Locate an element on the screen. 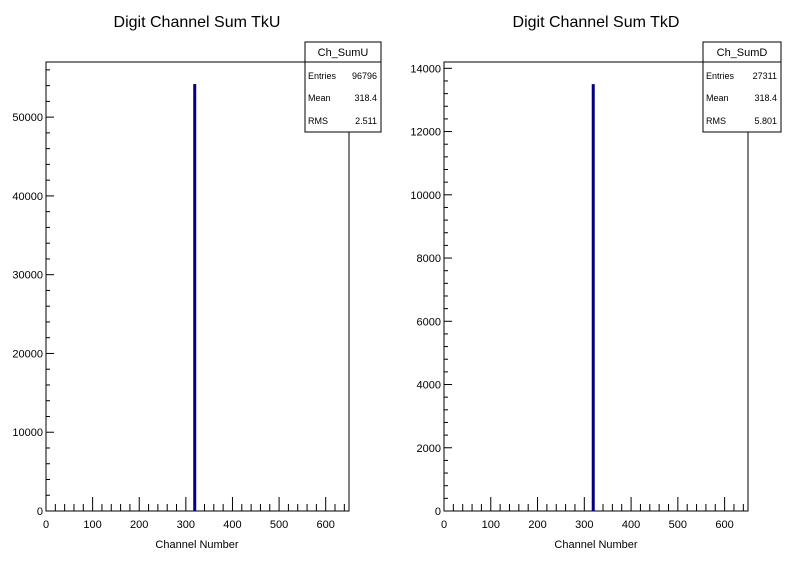 Image resolution: width=796 pixels, height=574 pixels. y-tick-label: 50000 is located at coordinates (27, 118).